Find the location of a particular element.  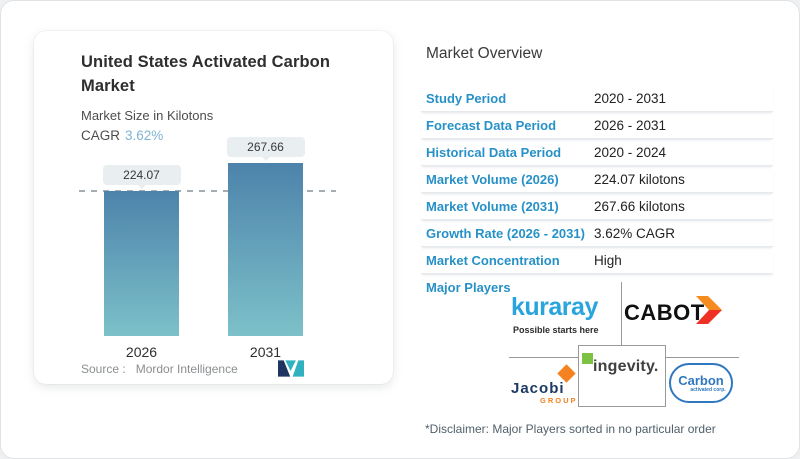

source-value: Mordor Intelligence is located at coordinates (186, 369).